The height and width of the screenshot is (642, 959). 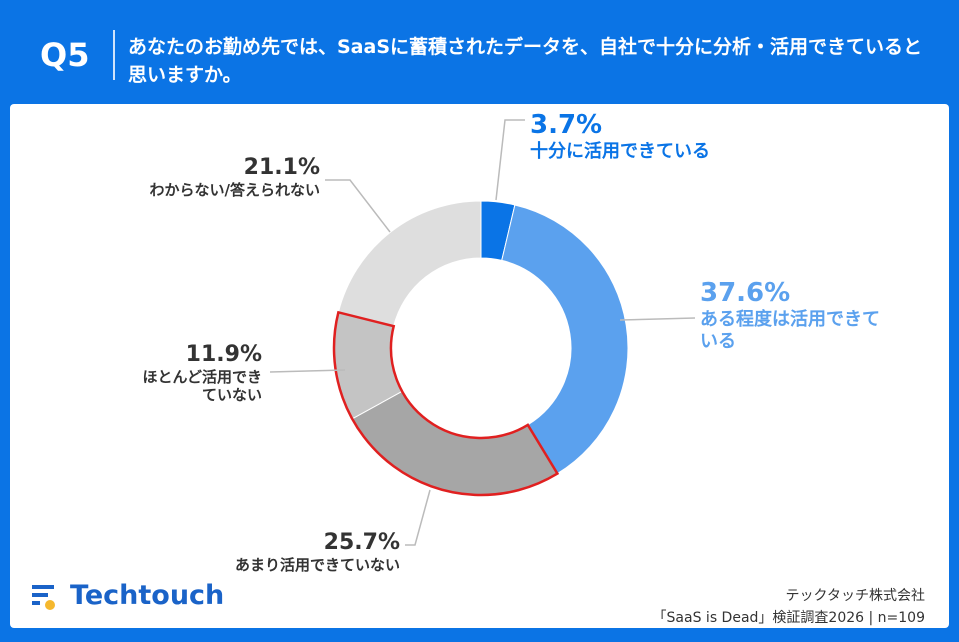 I want to click on highlight-outline, so click(x=446, y=403).